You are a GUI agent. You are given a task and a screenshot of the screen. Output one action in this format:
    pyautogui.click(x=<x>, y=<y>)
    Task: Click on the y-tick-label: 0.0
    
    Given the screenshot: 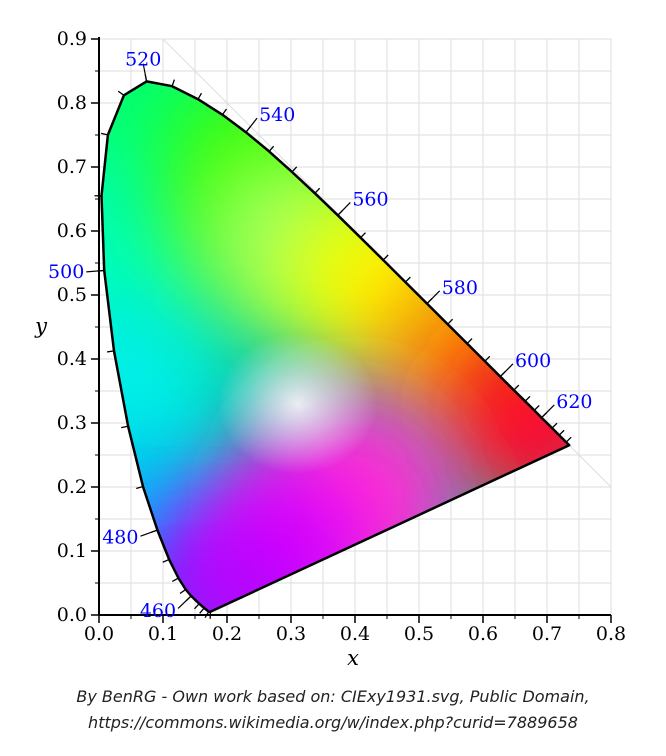 What is the action you would take?
    pyautogui.click(x=72, y=615)
    